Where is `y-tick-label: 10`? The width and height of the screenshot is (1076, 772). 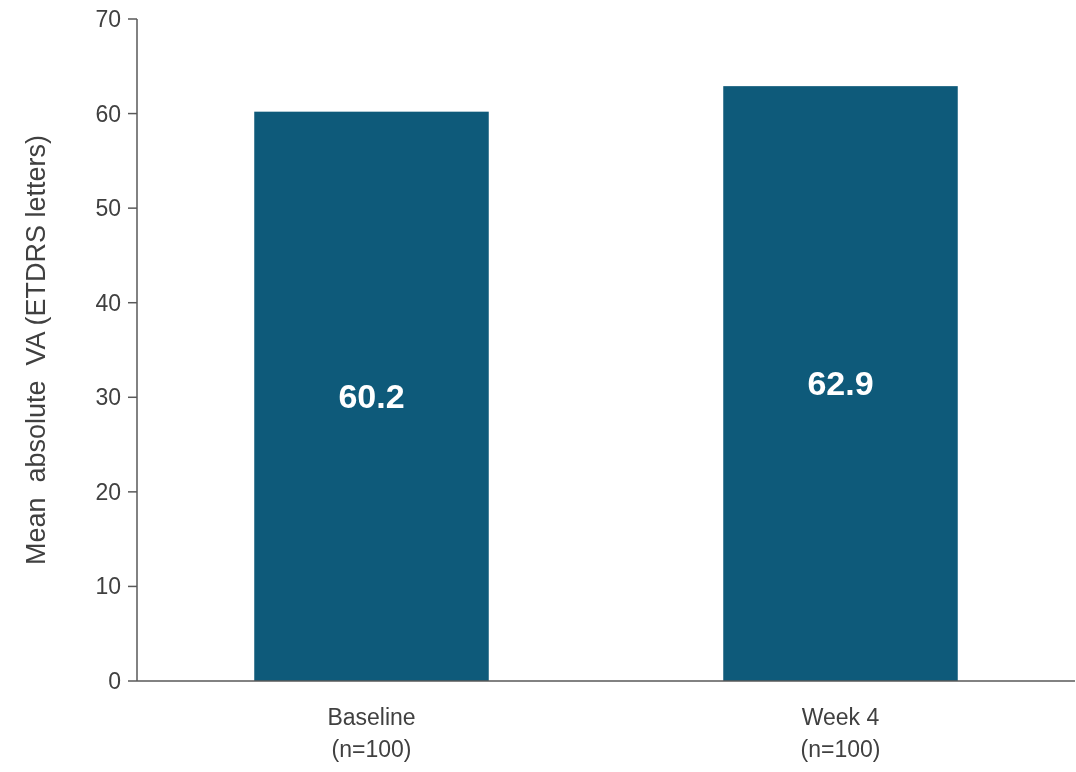
y-tick-label: 10 is located at coordinates (108, 586).